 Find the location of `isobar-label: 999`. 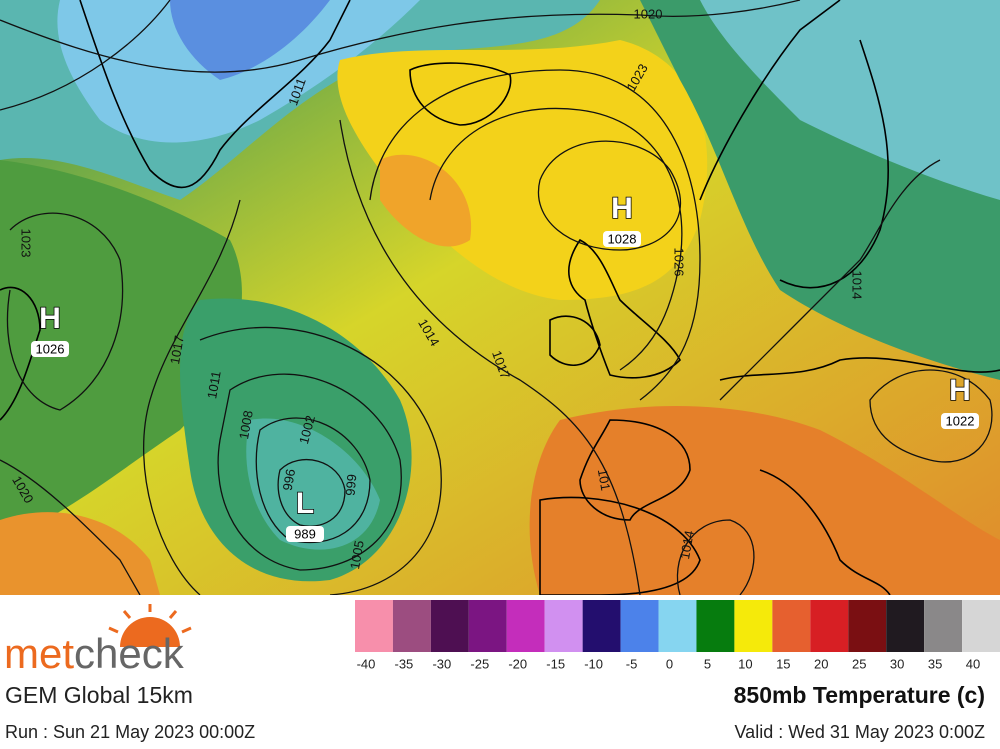

isobar-label: 999 is located at coordinates (351, 484).